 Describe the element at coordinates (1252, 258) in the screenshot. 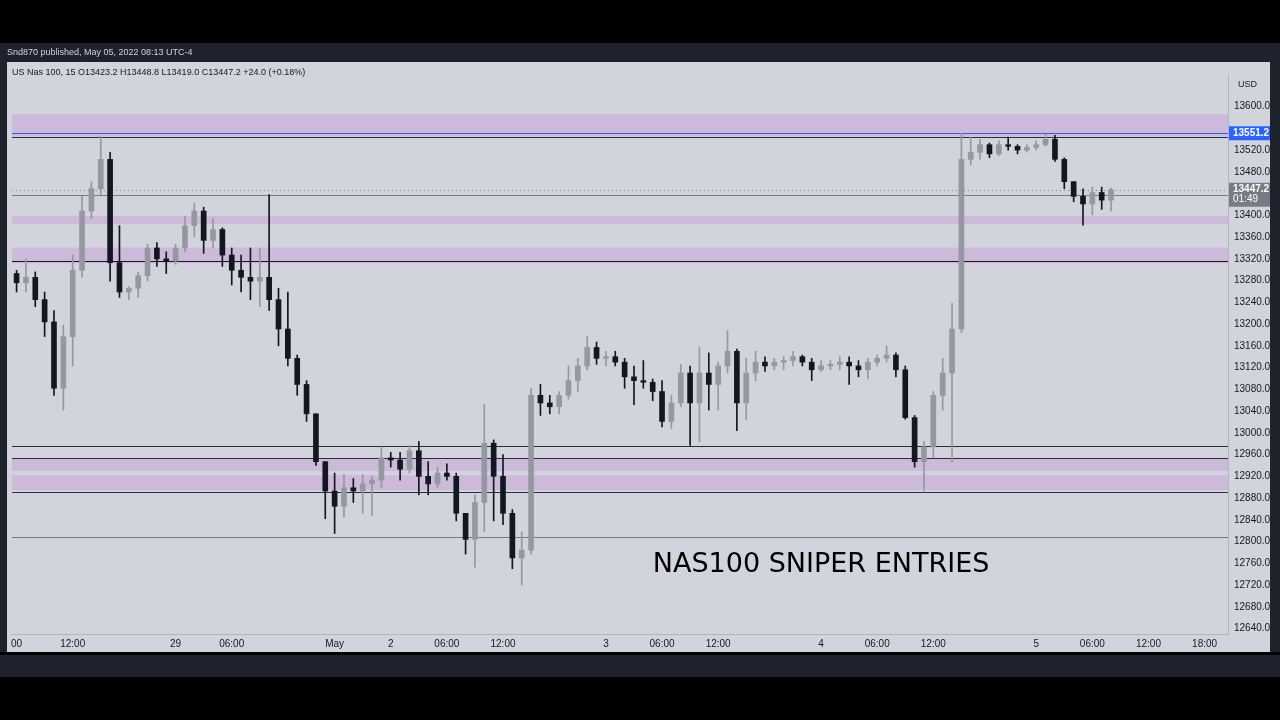

I see `y-tick-label: 13320.0` at that location.